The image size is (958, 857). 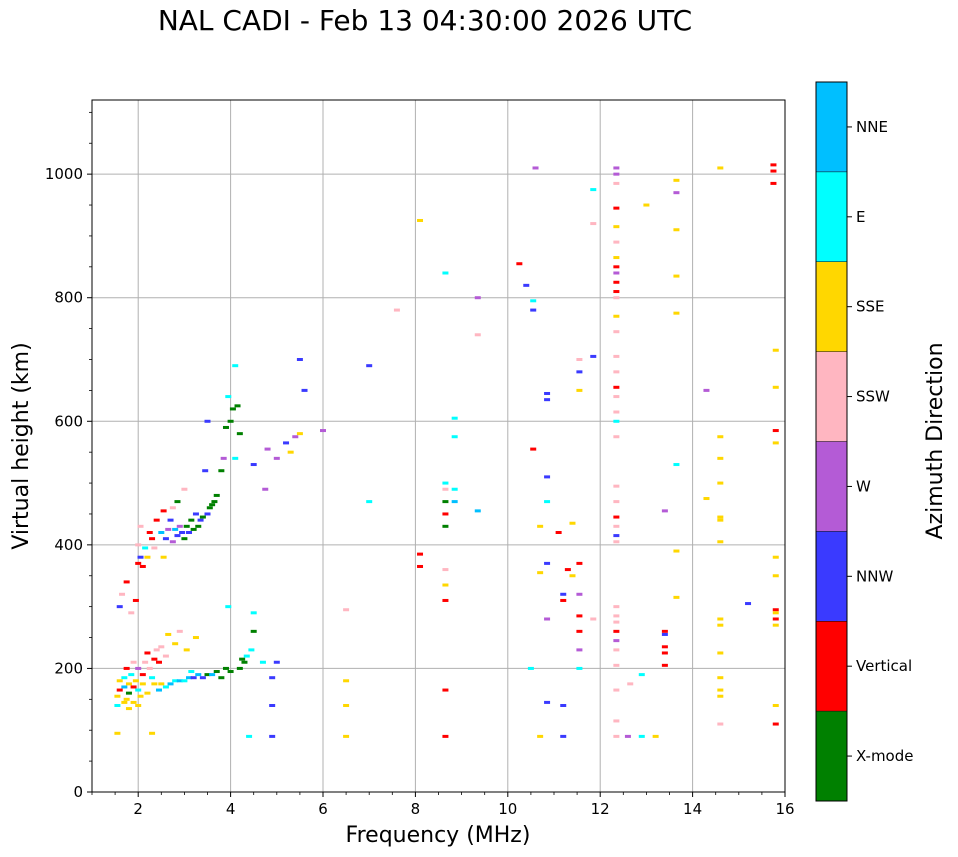 I want to click on colorbar-tick-label: SSE, so click(x=870, y=307).